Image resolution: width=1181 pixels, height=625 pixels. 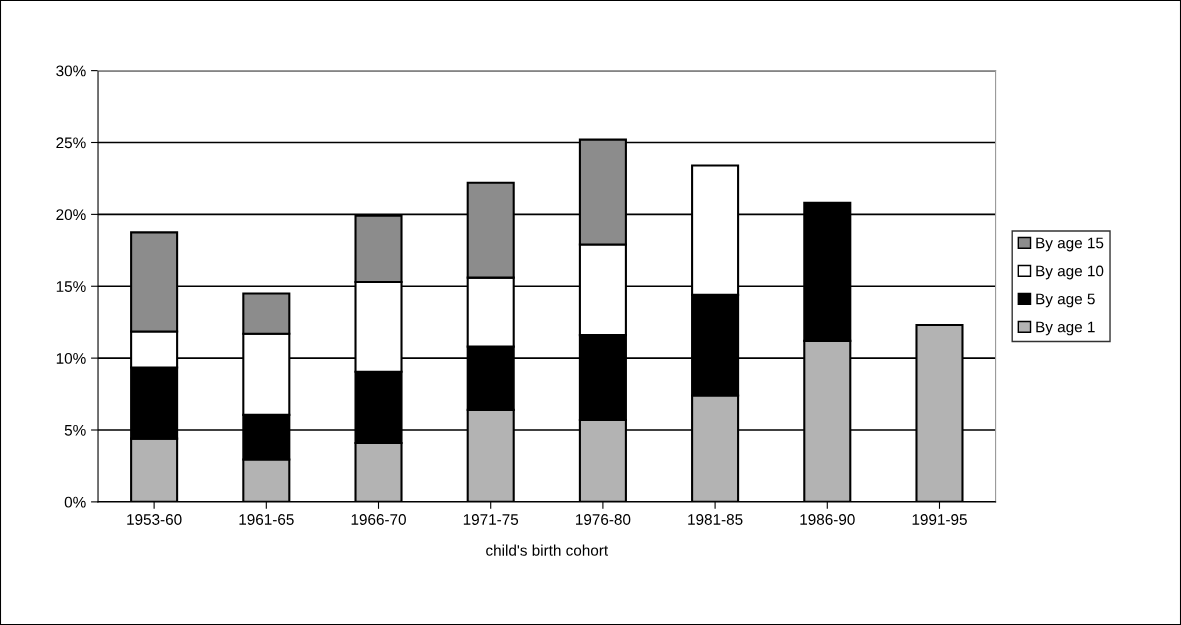 What do you see at coordinates (1065, 300) in the screenshot?
I see `legend-label: By age 5` at bounding box center [1065, 300].